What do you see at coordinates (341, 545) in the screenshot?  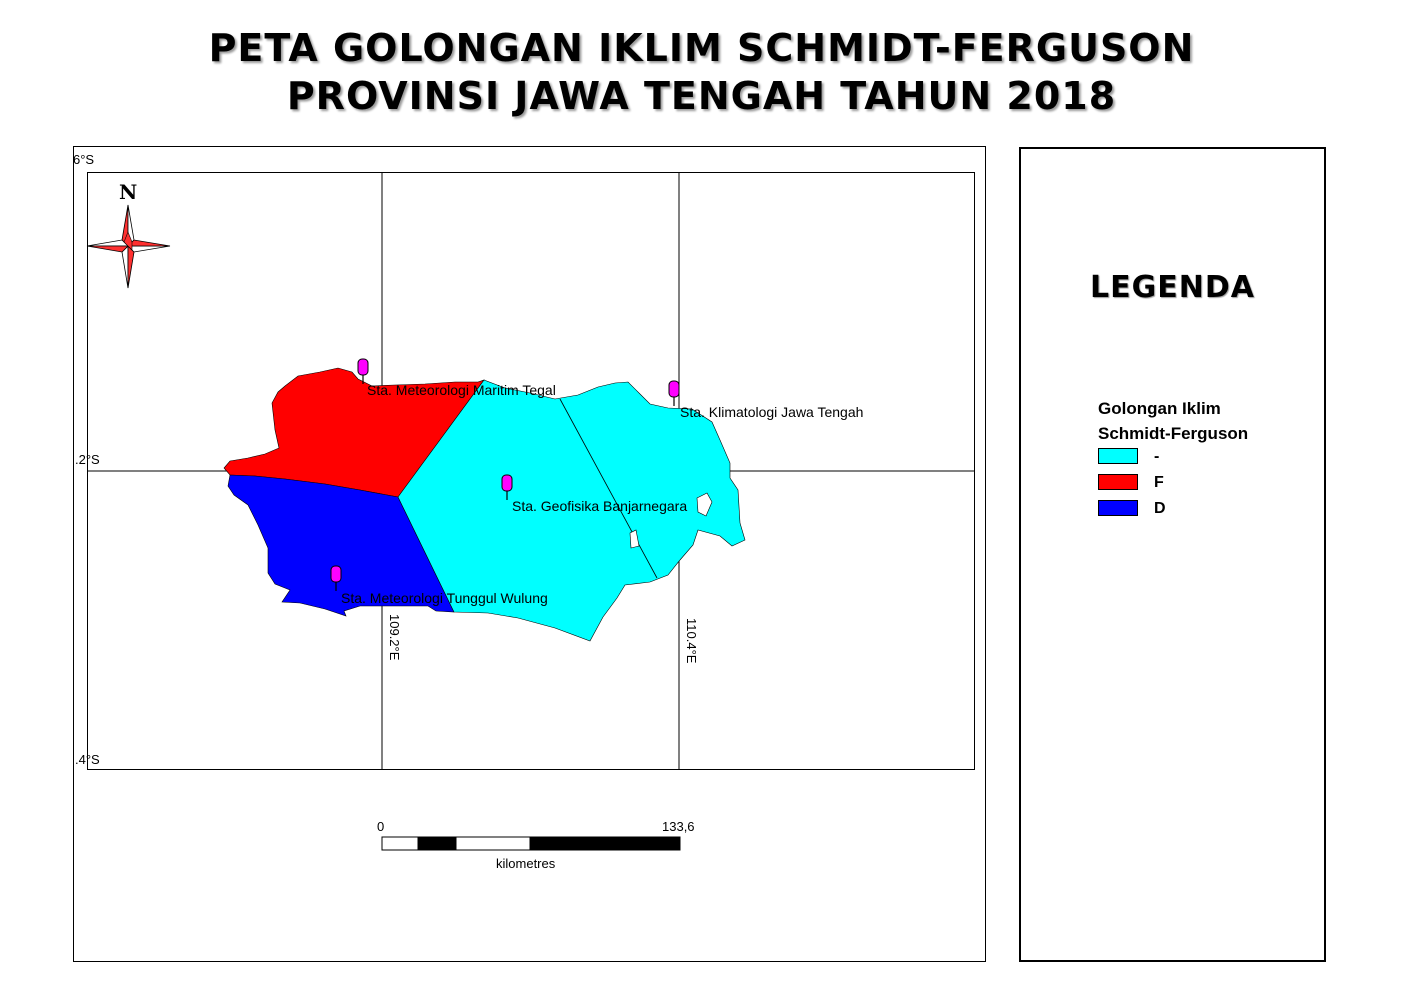 I see `region-class-d` at bounding box center [341, 545].